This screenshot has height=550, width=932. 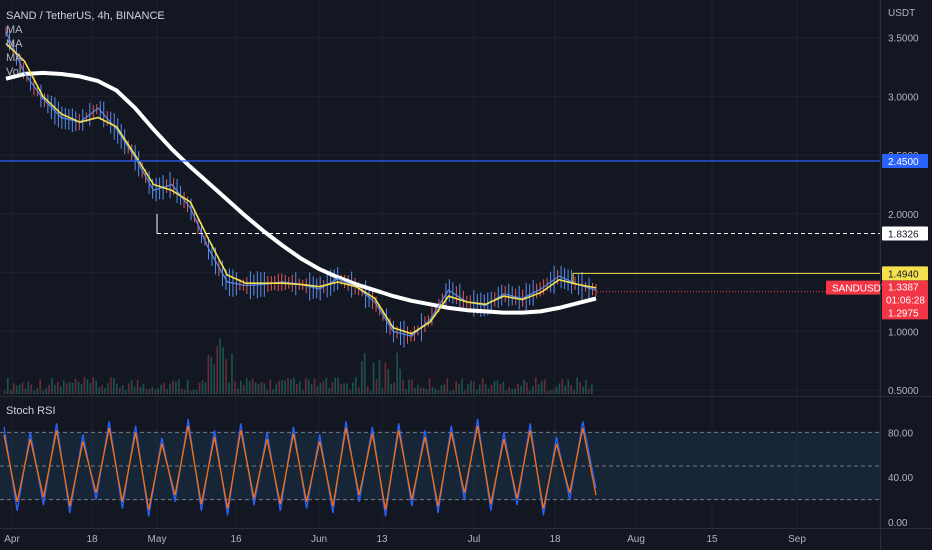 What do you see at coordinates (14, 58) in the screenshot?
I see `ma-legend-3: MA` at bounding box center [14, 58].